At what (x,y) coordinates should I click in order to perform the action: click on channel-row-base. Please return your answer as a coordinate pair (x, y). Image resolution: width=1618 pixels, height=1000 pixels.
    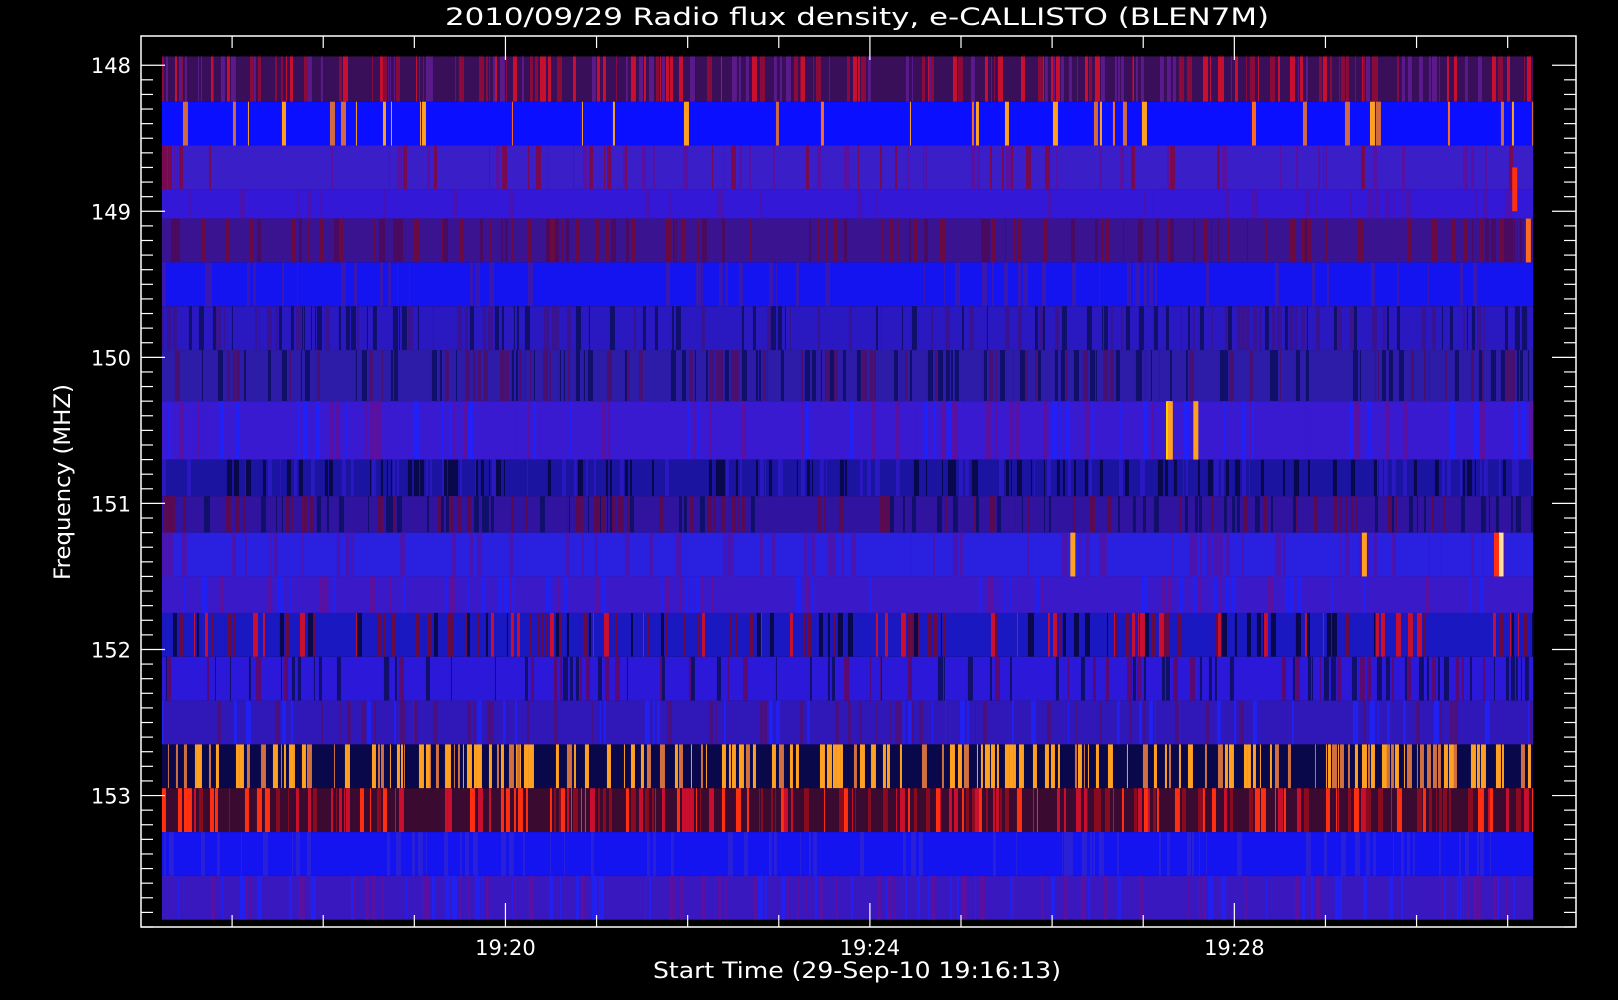
    Looking at the image, I should click on (847, 722).